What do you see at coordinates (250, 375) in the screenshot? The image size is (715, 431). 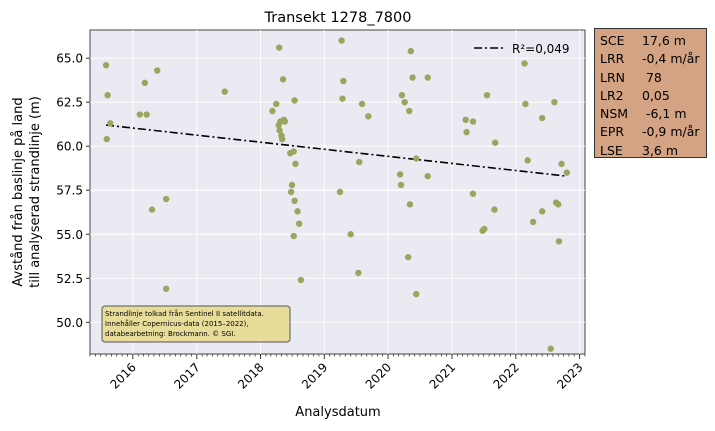 I see `x-tick-label: 2018` at bounding box center [250, 375].